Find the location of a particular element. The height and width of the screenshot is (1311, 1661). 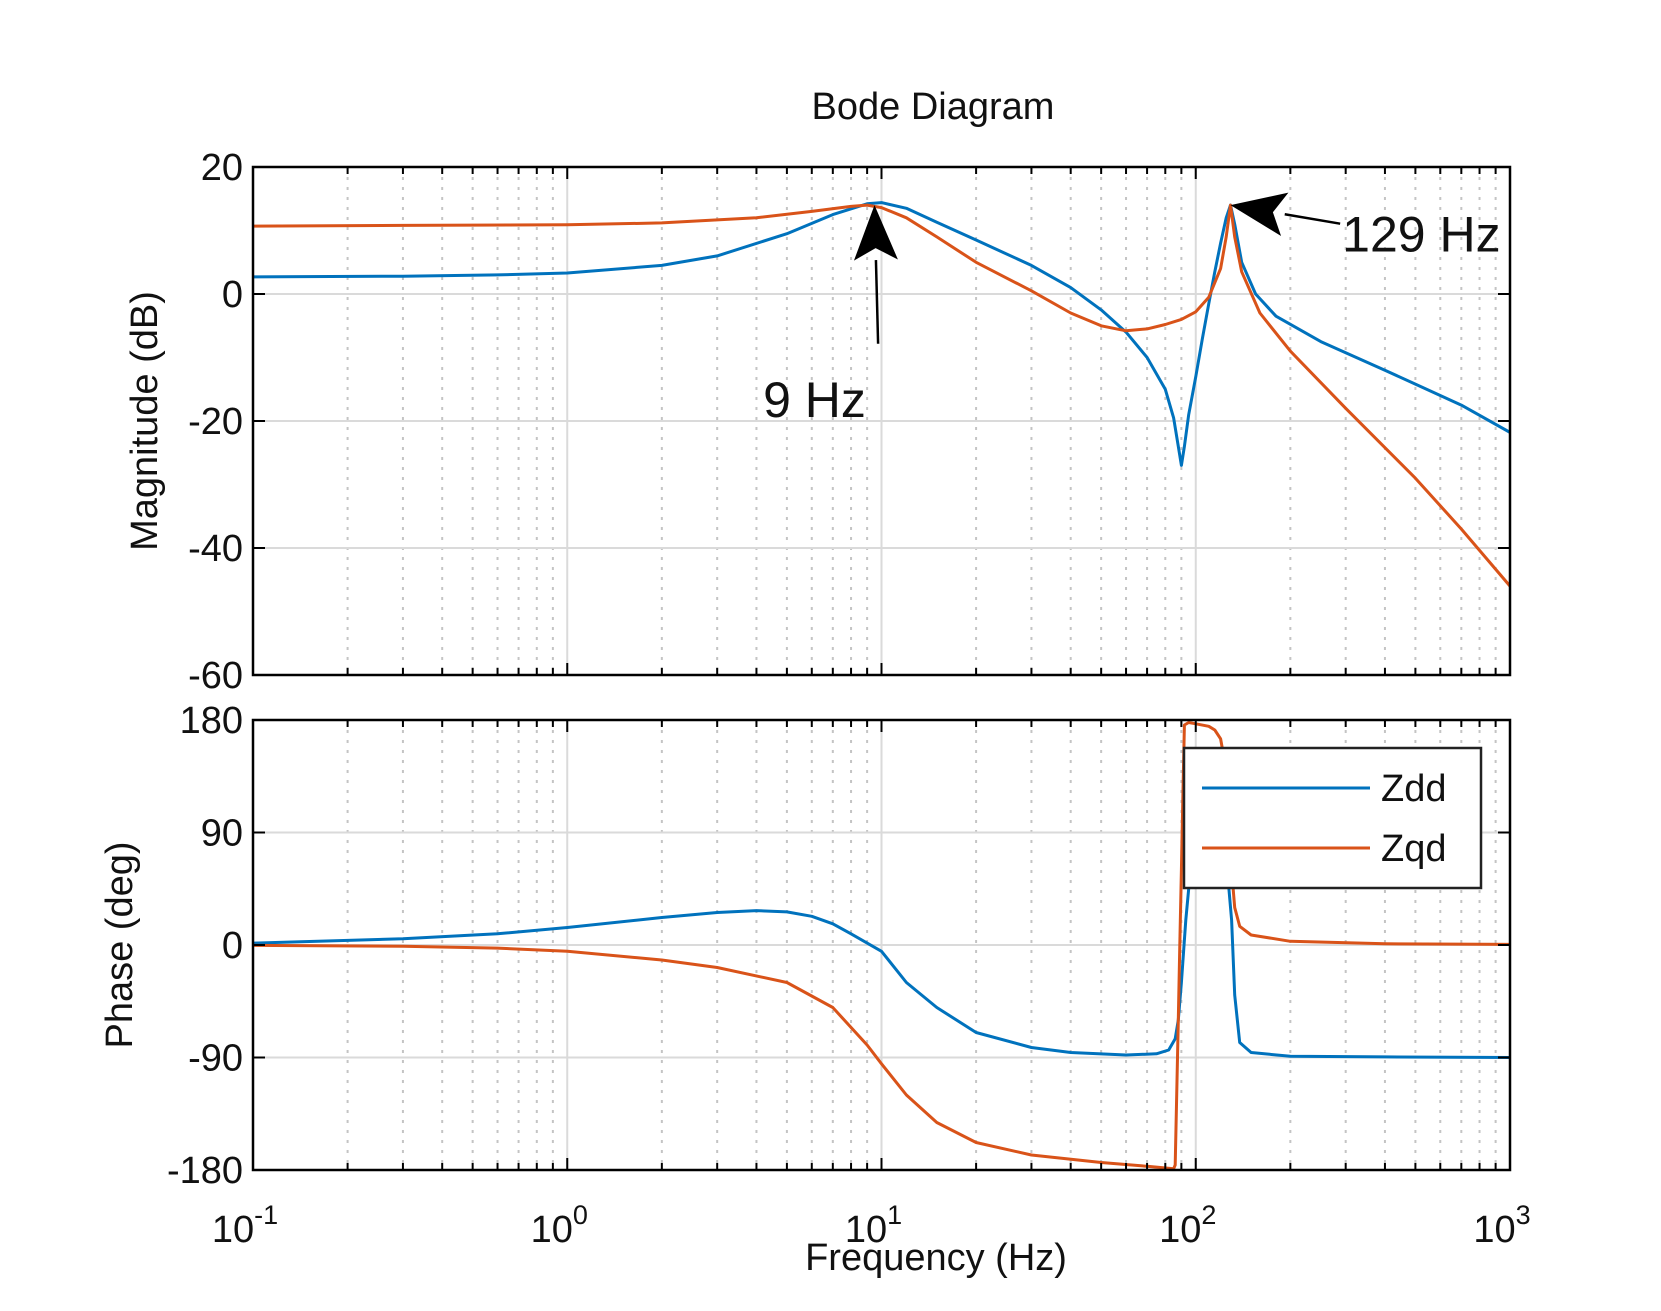

legend: Zdd Zqd is located at coordinates (1332, 818).